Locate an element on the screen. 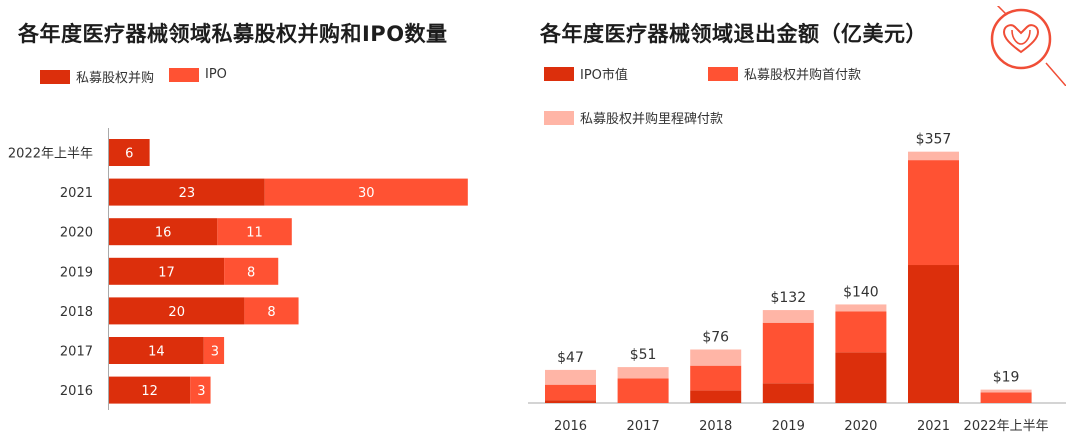  logo-ring is located at coordinates (1021, 39).